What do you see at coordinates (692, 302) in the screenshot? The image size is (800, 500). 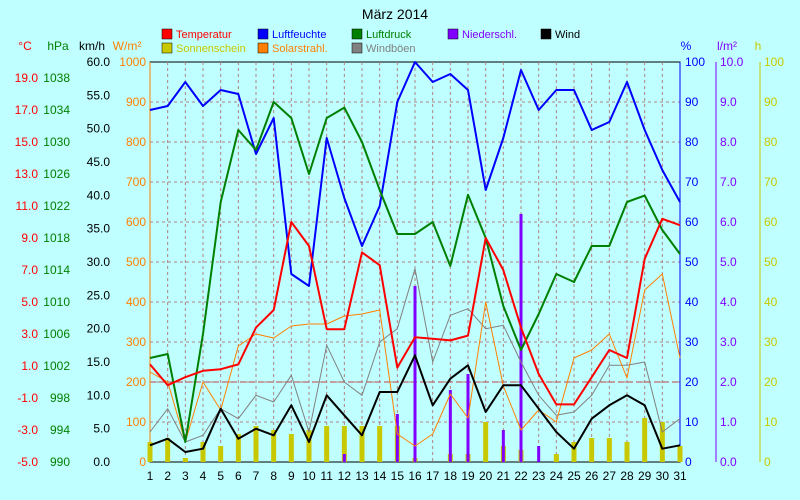 I see `tick-label-humidity: 40` at bounding box center [692, 302].